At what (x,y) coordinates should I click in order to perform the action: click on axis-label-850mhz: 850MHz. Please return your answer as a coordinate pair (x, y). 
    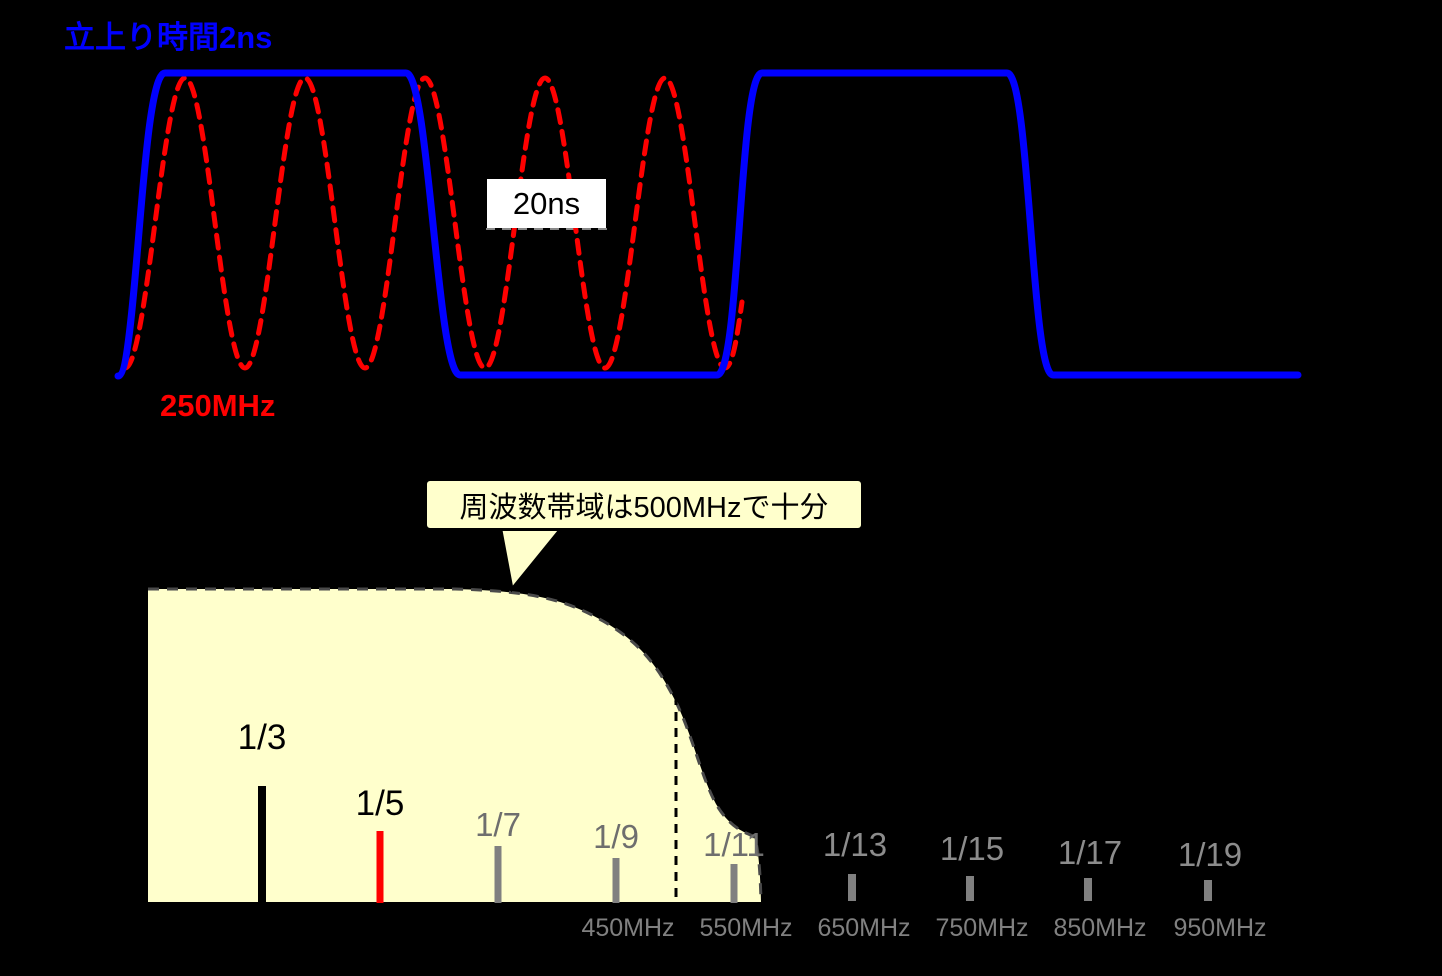
    Looking at the image, I should click on (1100, 928).